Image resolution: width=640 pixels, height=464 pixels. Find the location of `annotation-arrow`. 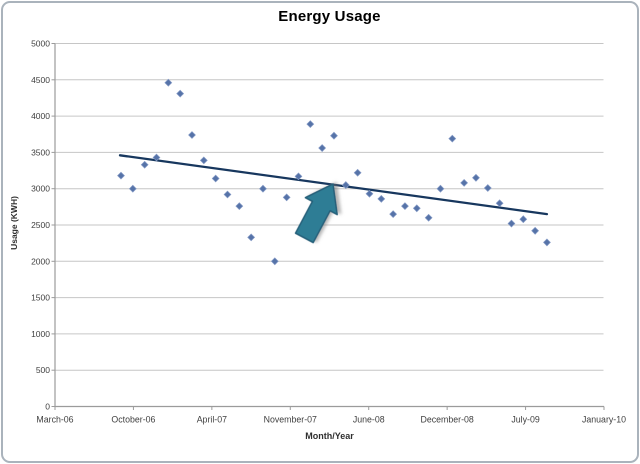

annotation-arrow is located at coordinates (316, 213).